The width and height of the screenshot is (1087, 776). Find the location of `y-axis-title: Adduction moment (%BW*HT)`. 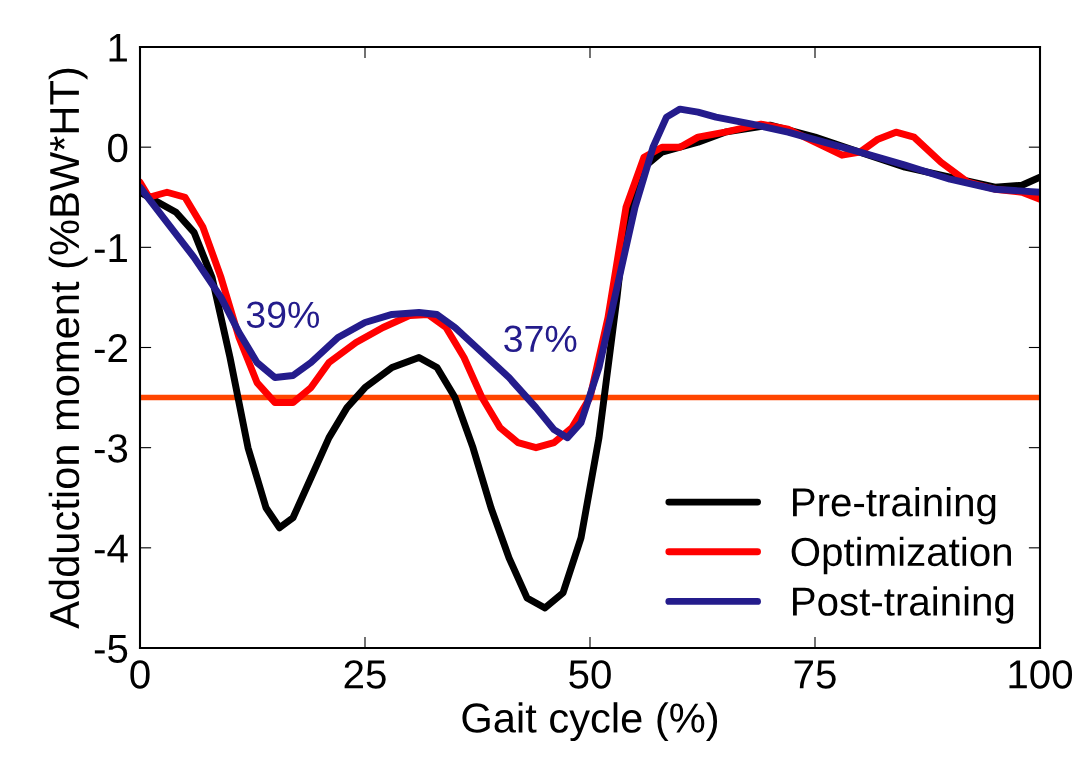

y-axis-title: Adduction moment (%BW*HT) is located at coordinates (68, 348).